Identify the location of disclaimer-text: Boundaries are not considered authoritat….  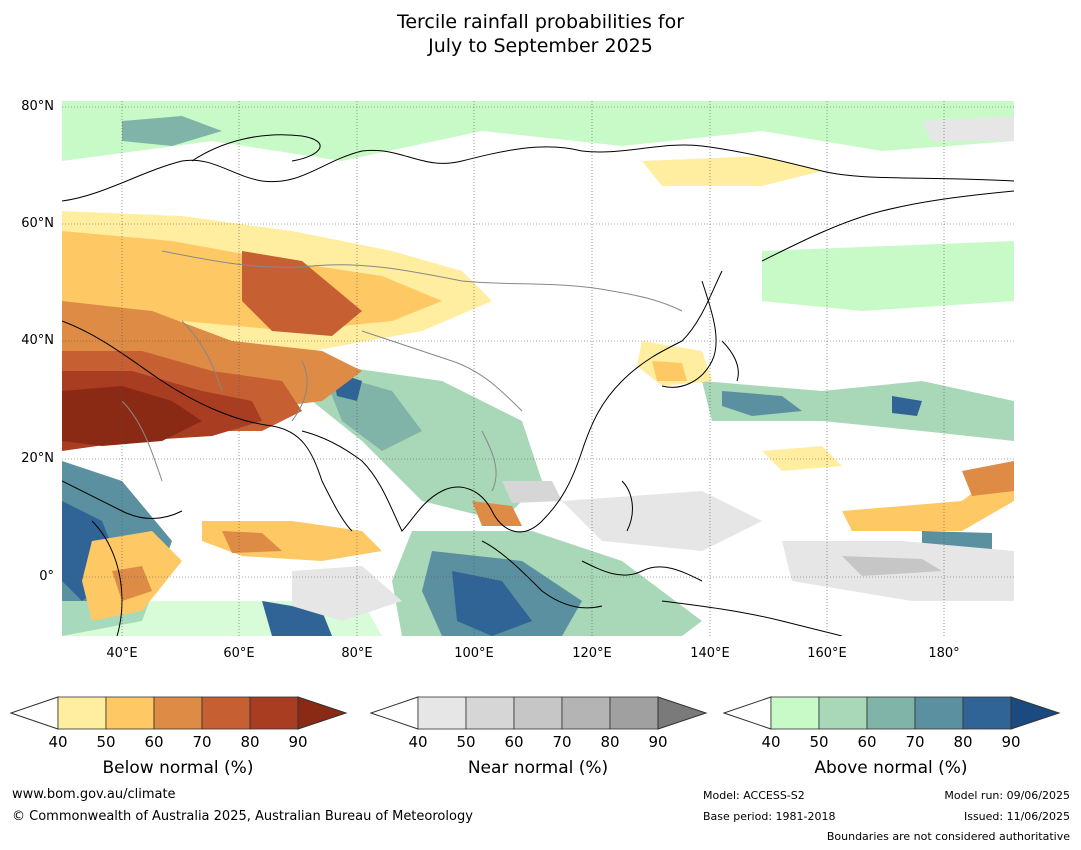
(948, 836).